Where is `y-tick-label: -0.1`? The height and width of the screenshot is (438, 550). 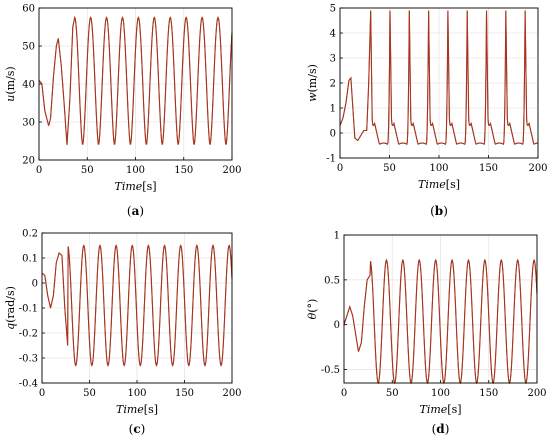
y-tick-label: -0.1 is located at coordinates (28, 309).